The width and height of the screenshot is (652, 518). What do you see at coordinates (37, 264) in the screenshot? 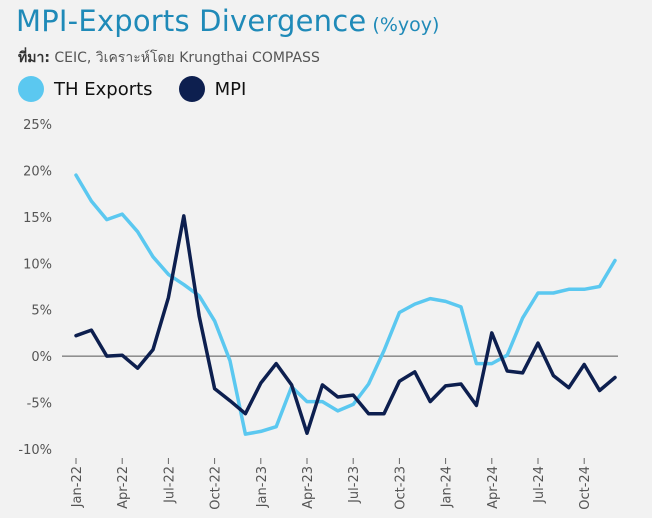
I see `y-tick-label: 10%` at bounding box center [37, 264].